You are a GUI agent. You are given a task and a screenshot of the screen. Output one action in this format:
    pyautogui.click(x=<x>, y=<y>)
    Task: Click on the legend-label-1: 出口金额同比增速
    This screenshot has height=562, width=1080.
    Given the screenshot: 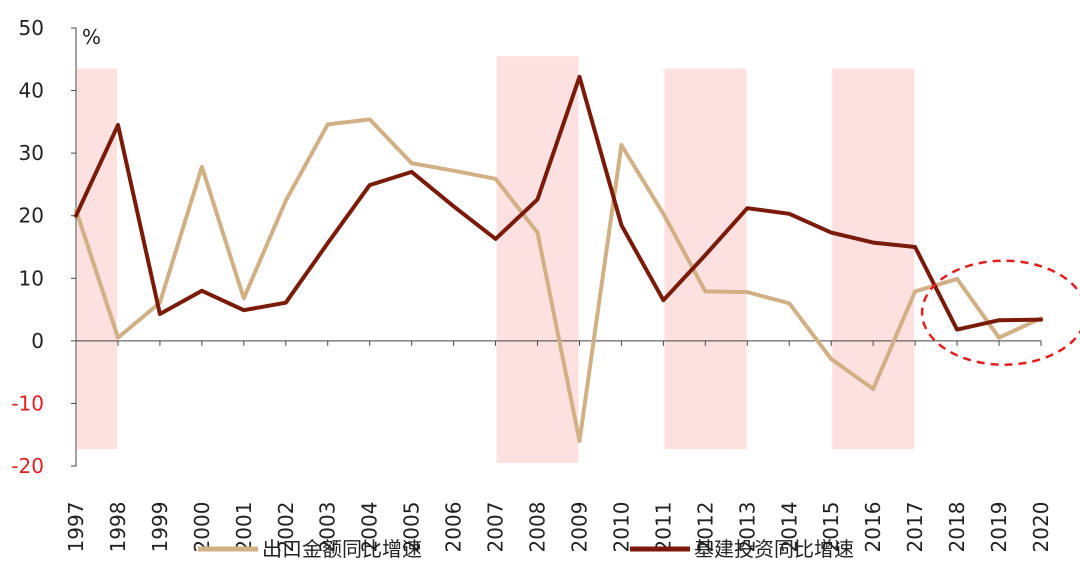 What is the action you would take?
    pyautogui.click(x=342, y=549)
    